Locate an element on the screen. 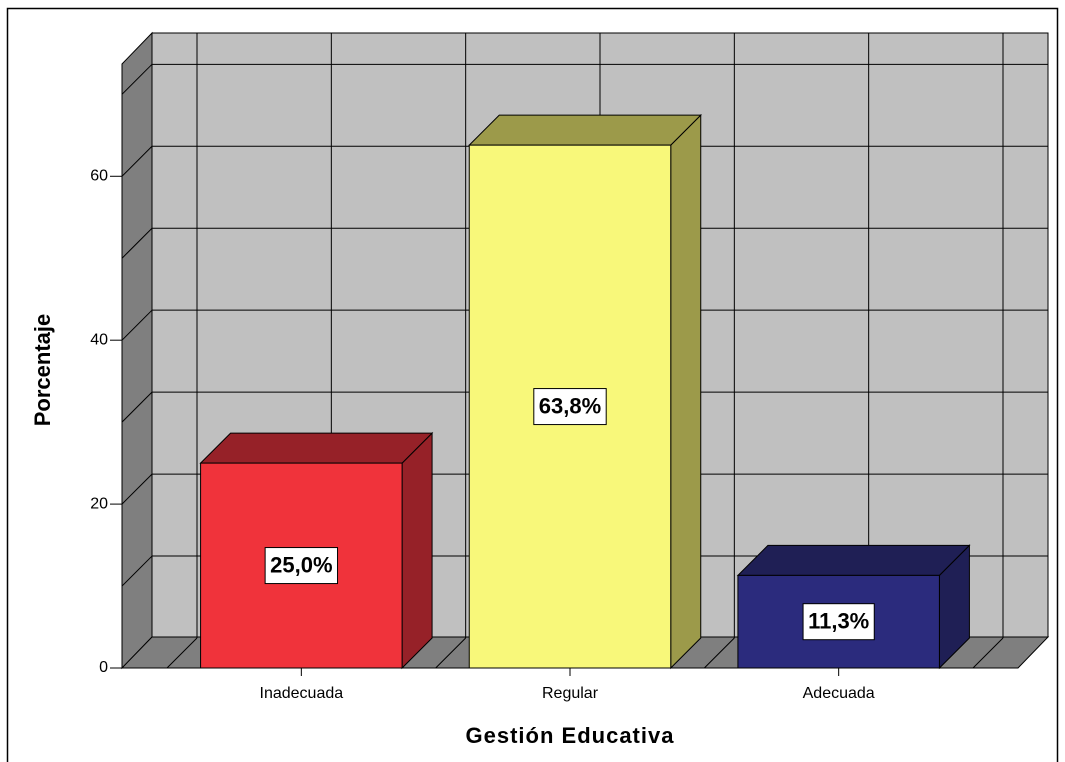  x-axis-label: Gestión Educativa is located at coordinates (570, 735).